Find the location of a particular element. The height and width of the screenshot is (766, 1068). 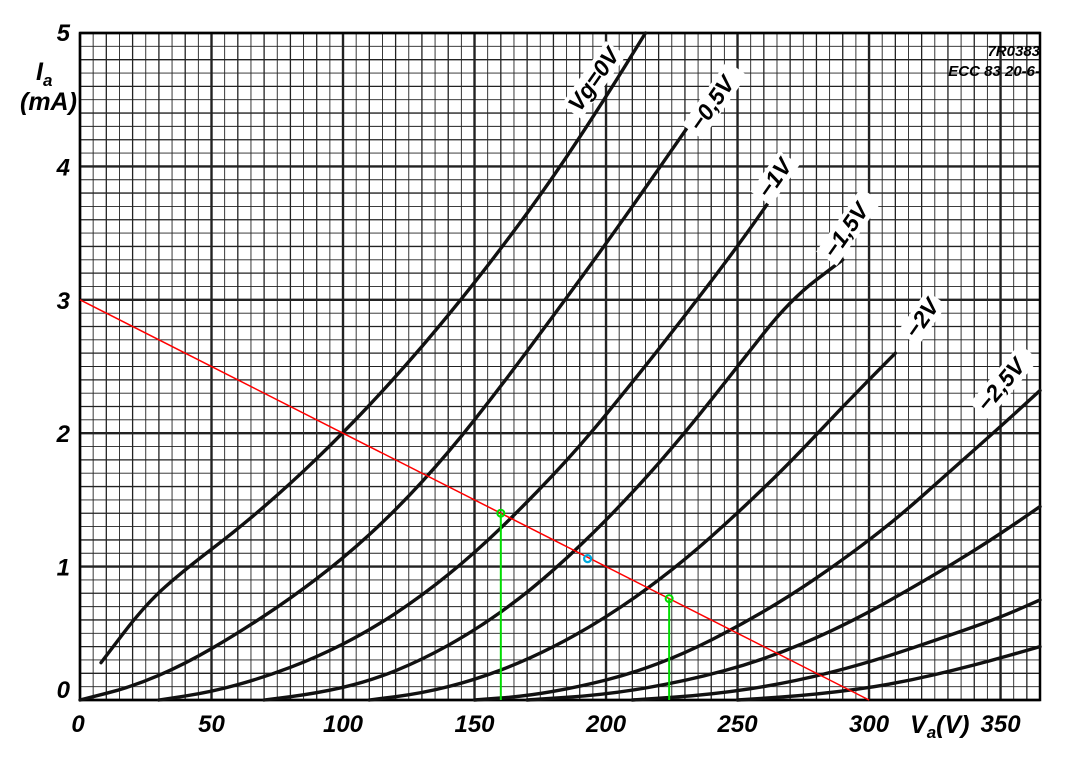

x-tick-label: 250 is located at coordinates (738, 724).